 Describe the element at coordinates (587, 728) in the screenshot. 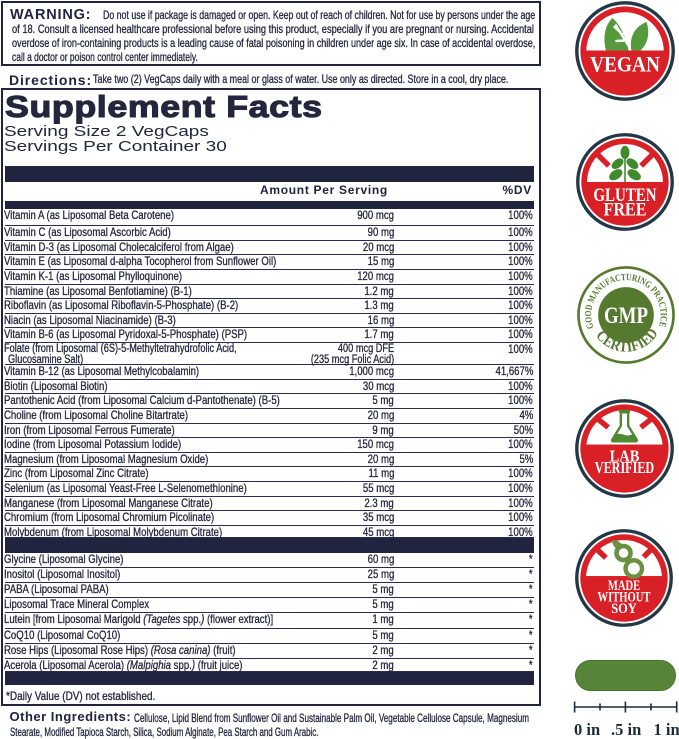

I see `svg-text: 0 in` at that location.